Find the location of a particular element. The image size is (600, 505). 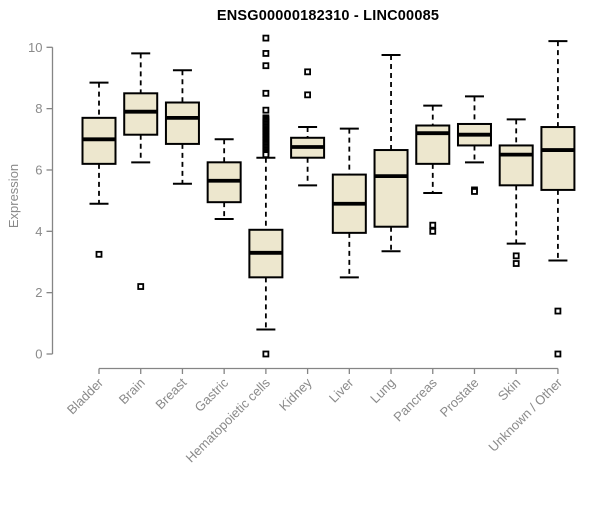

y-tick-label: 2 is located at coordinates (38, 292).